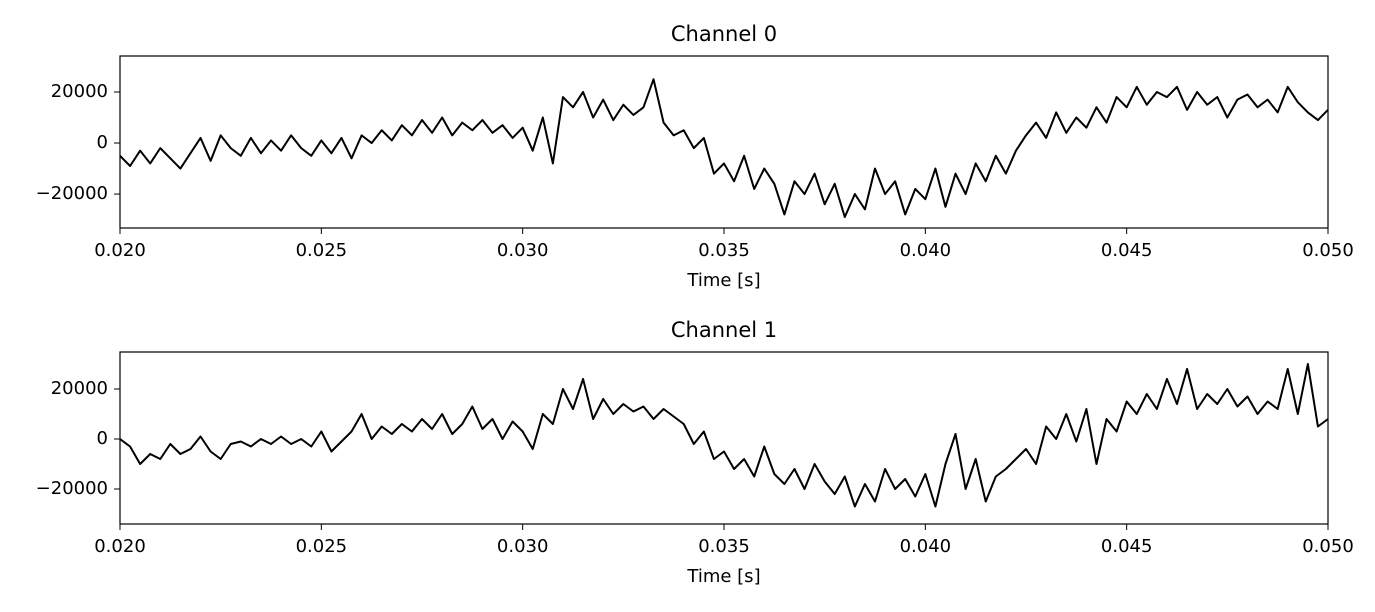 Image resolution: width=1375 pixels, height=612 pixels. Describe the element at coordinates (724, 34) in the screenshot. I see `chart-title: Channel 0` at that location.